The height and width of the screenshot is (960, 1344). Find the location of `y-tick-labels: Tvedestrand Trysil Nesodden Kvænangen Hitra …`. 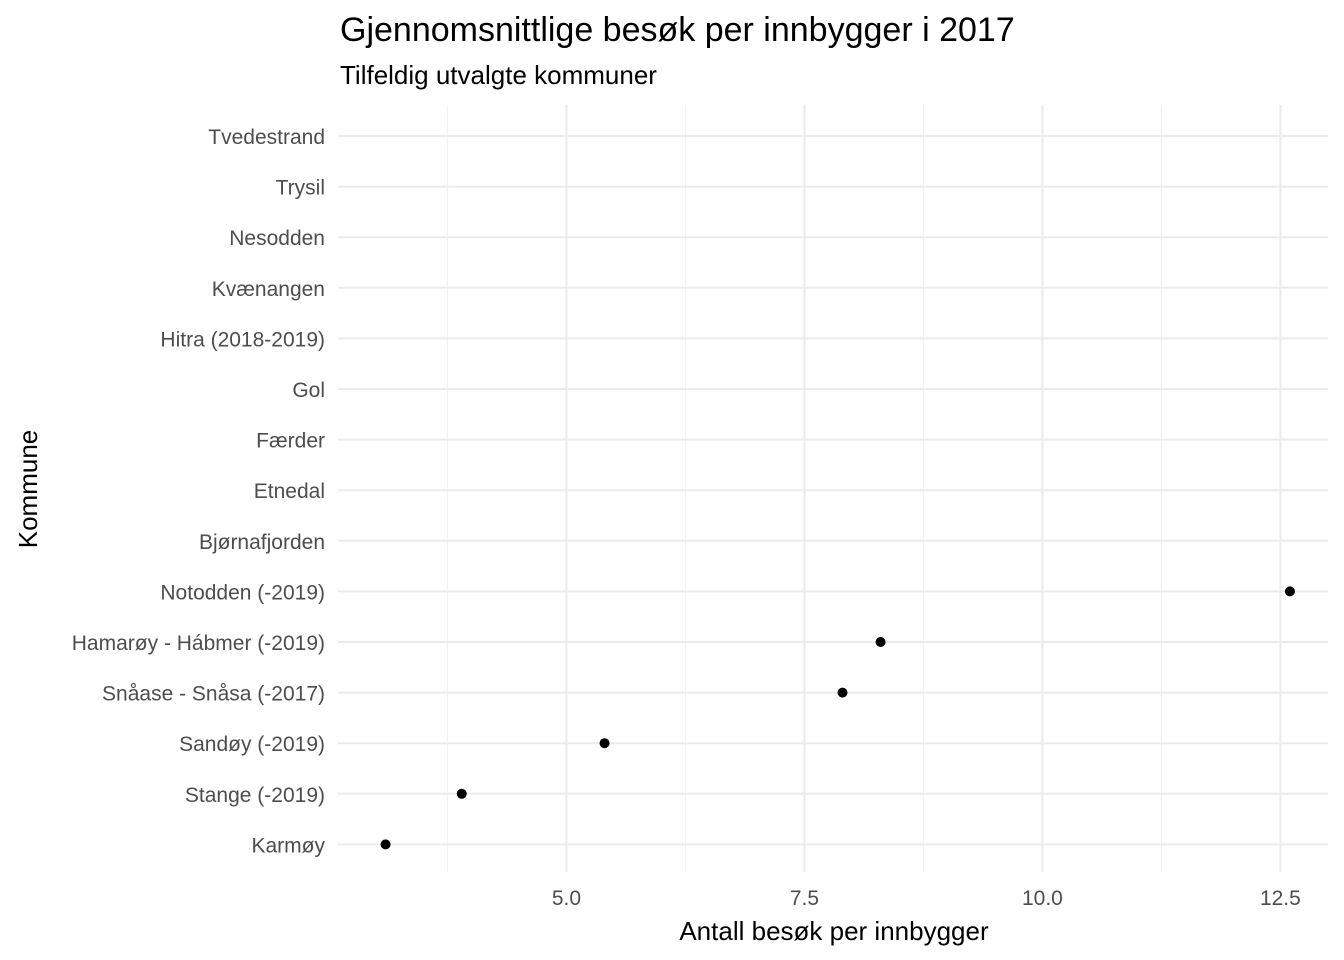

y-tick-labels: Tvedestrand Trysil Nesodden Kvænangen Hitra … is located at coordinates (199, 491).